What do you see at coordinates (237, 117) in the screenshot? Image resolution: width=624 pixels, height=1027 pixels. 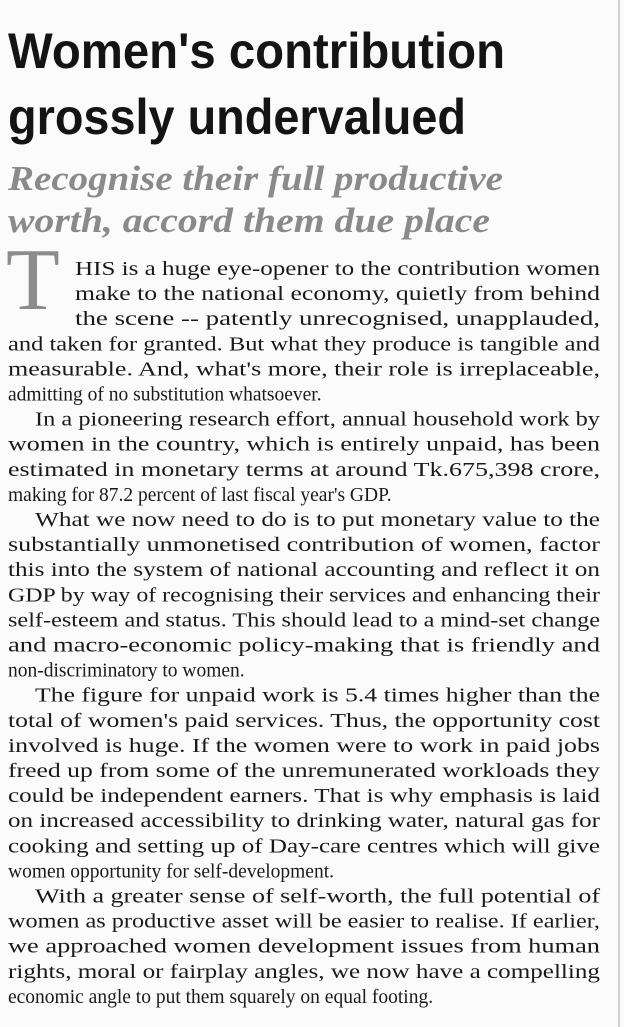 I see `headline: grossly undervalued` at bounding box center [237, 117].